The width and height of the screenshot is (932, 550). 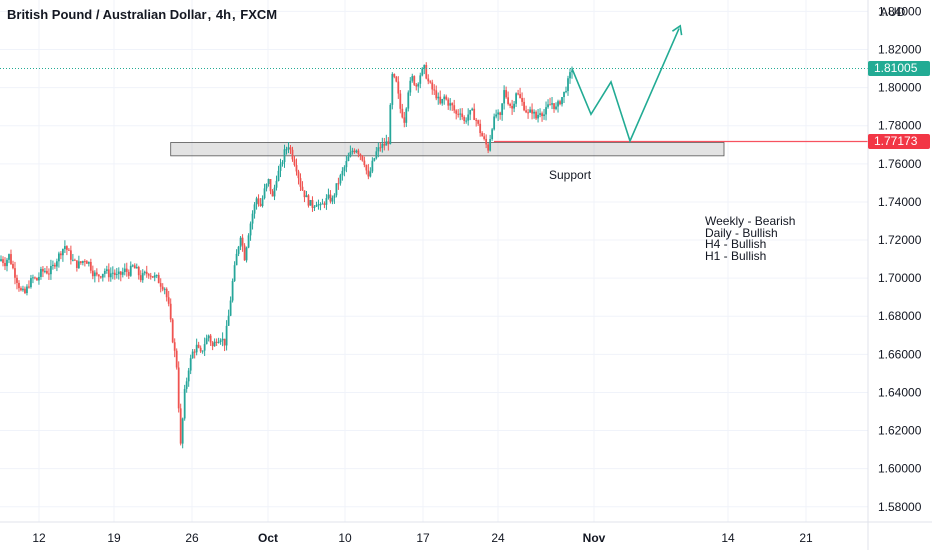 I want to click on x-tick-label: 24, so click(x=498, y=538).